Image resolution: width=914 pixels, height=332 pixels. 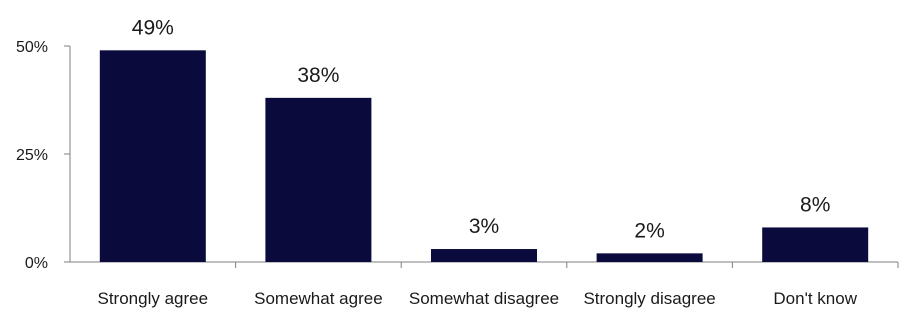 What do you see at coordinates (815, 204) in the screenshot?
I see `data-label: 8%` at bounding box center [815, 204].